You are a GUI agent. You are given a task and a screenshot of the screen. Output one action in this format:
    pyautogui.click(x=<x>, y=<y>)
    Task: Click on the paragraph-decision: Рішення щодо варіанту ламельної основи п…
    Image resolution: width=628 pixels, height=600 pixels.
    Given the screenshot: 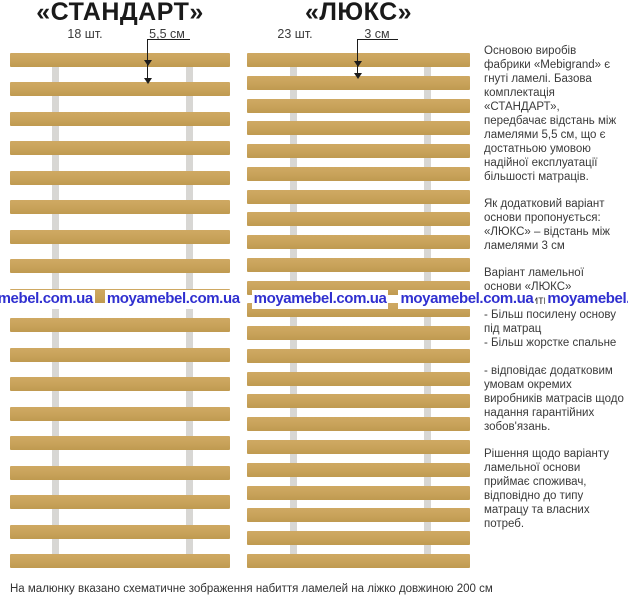 What is the action you would take?
    pyautogui.click(x=546, y=489)
    